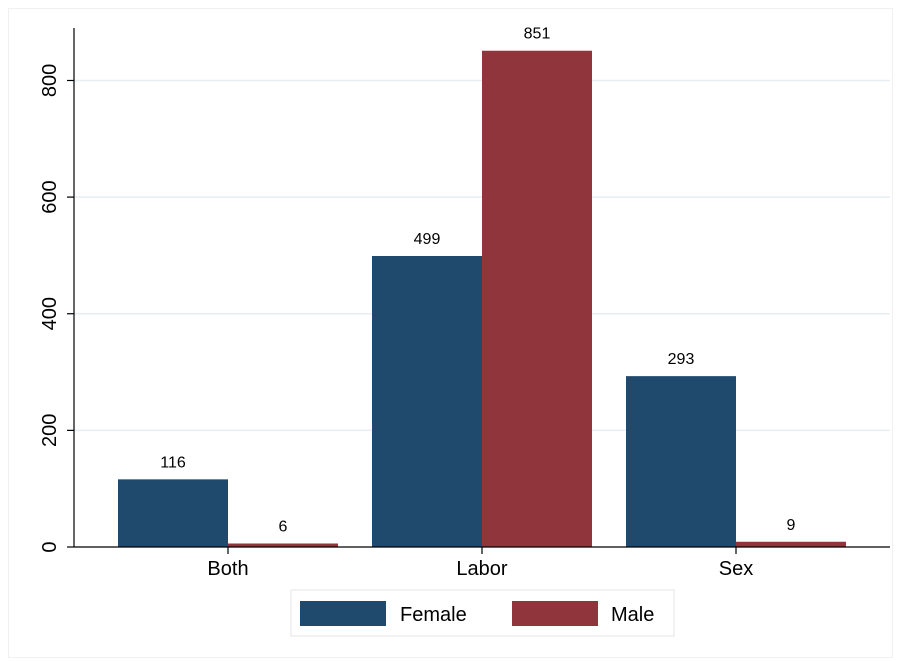 Image resolution: width=899 pixels, height=662 pixels. What do you see at coordinates (433, 615) in the screenshot?
I see `legend-label-female: Female` at bounding box center [433, 615].